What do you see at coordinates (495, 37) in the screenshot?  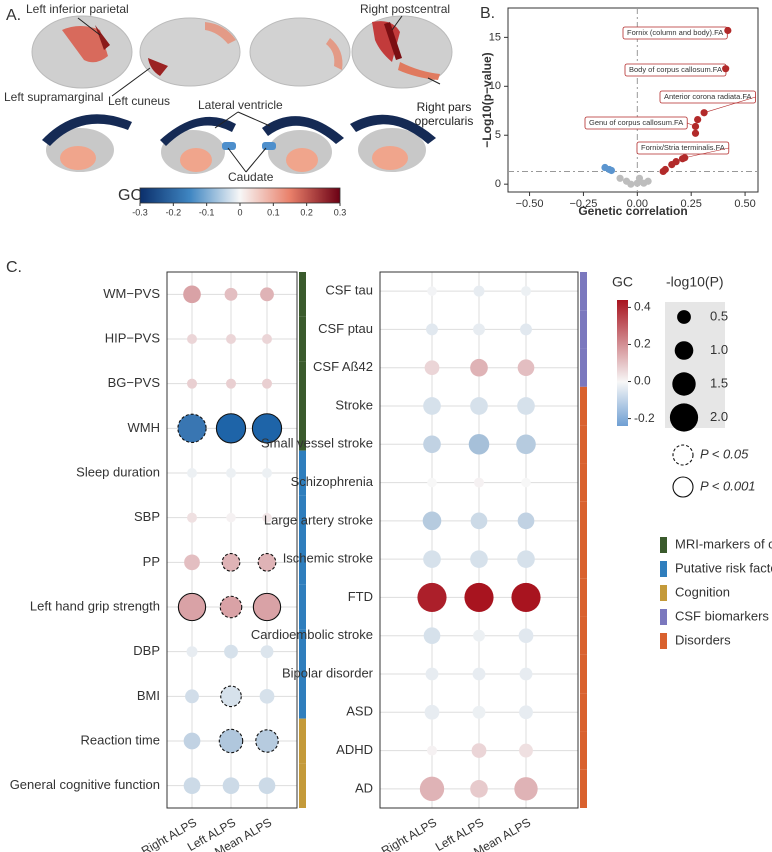 I see `y-tick-label: 15` at bounding box center [495, 37].